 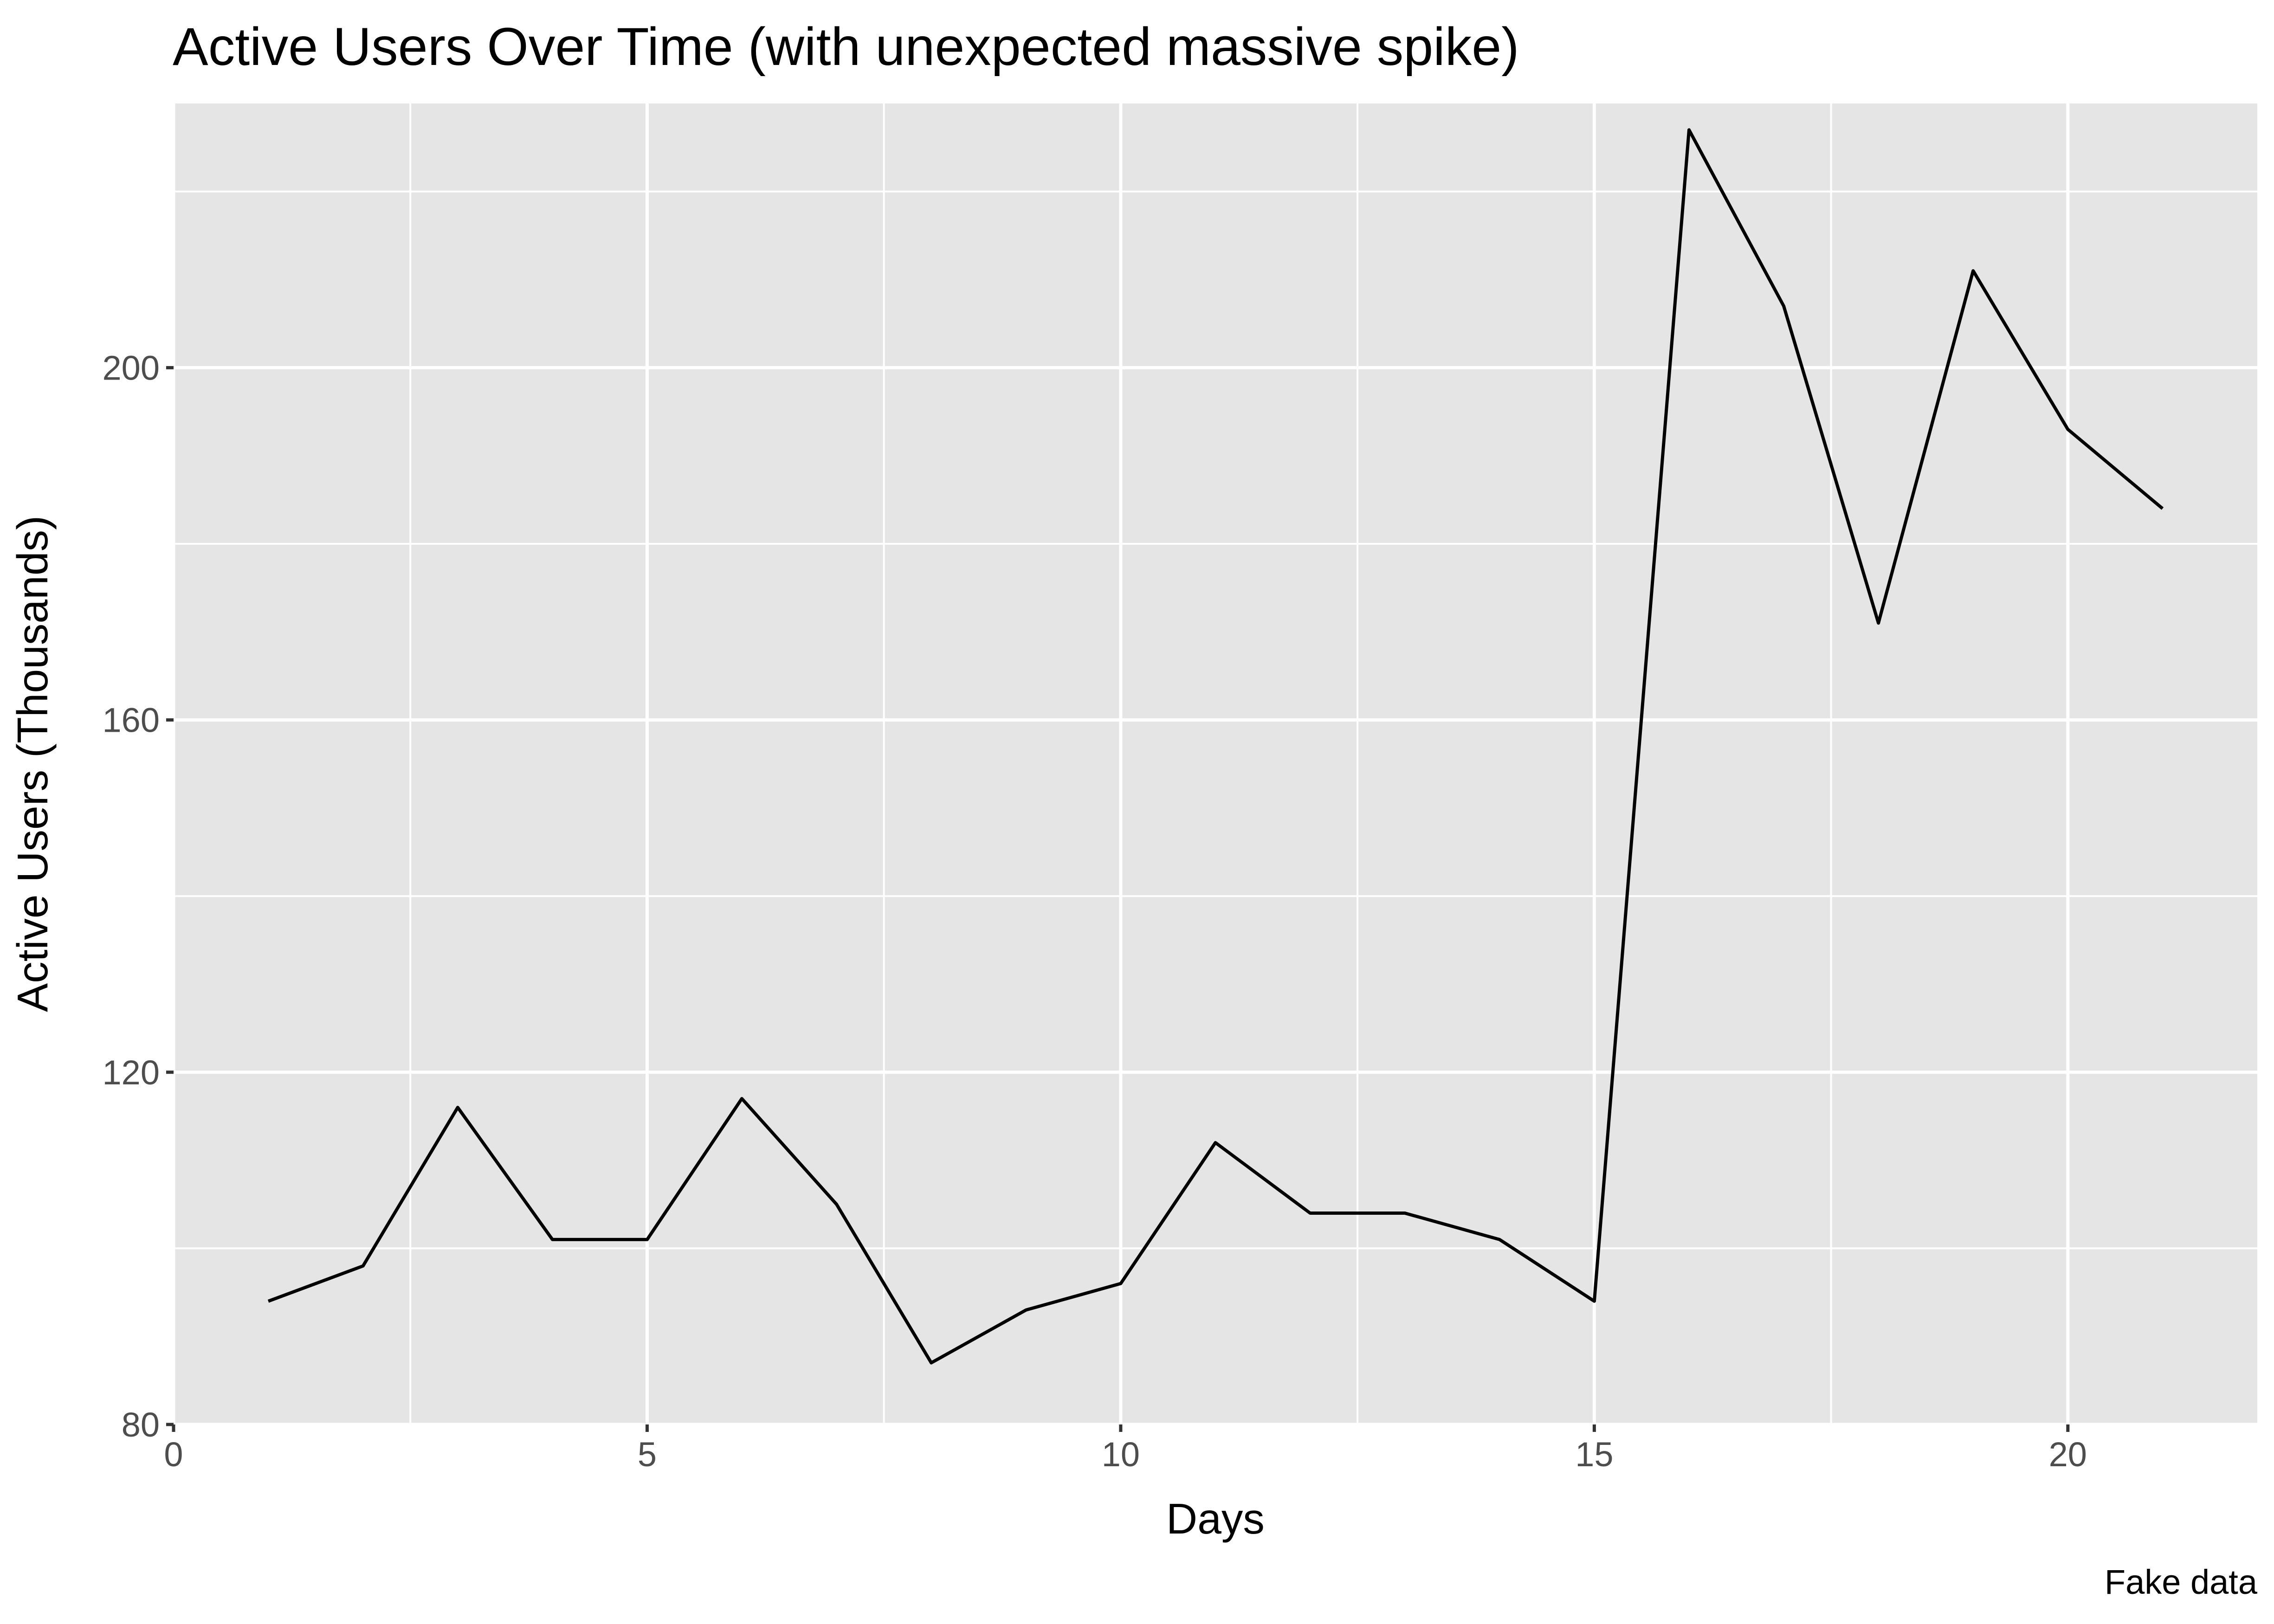 What do you see at coordinates (1594, 1455) in the screenshot?
I see `x-tick-label: 15` at bounding box center [1594, 1455].